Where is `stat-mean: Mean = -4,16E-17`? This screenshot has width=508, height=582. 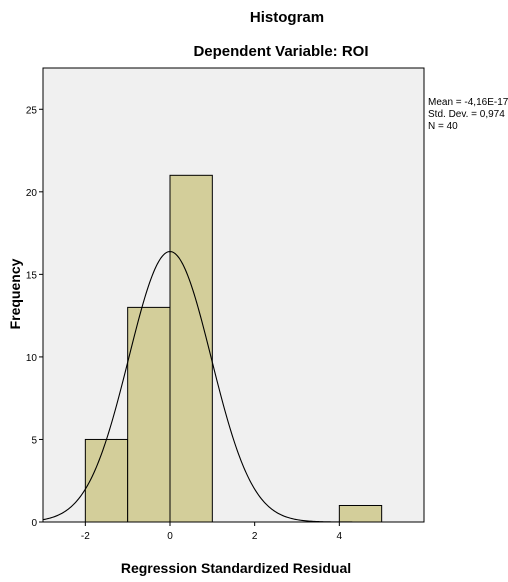
stat-mean: Mean = -4,16E-17 is located at coordinates (468, 102).